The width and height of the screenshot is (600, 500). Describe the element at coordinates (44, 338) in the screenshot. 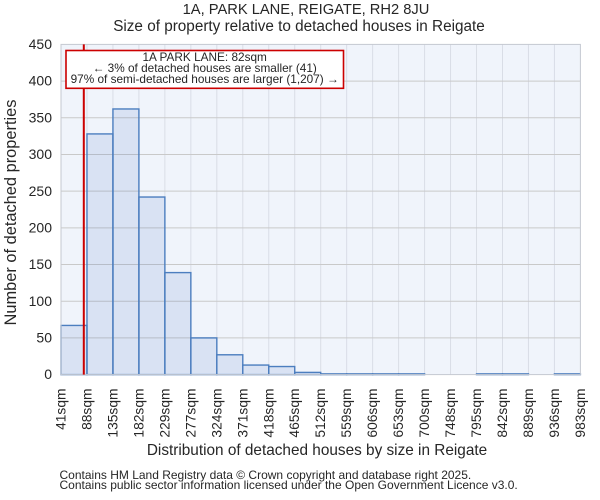

I see `svg-text: 50` at that location.